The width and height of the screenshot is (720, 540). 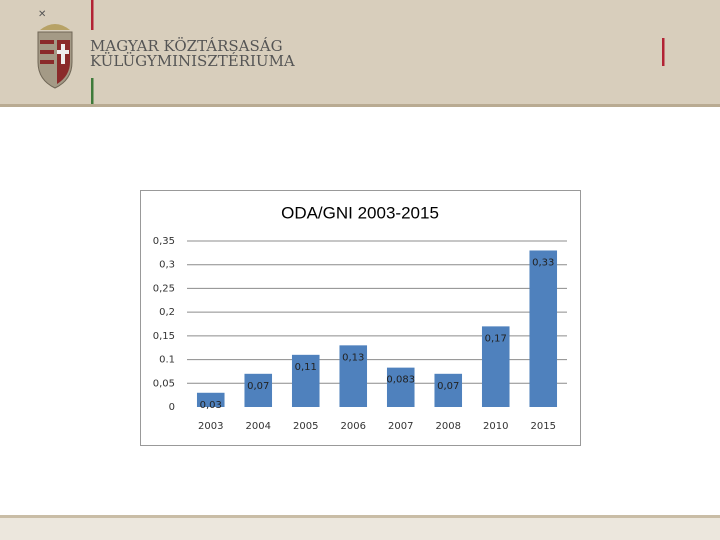 What do you see at coordinates (360, 529) in the screenshot?
I see `footer-band` at bounding box center [360, 529].